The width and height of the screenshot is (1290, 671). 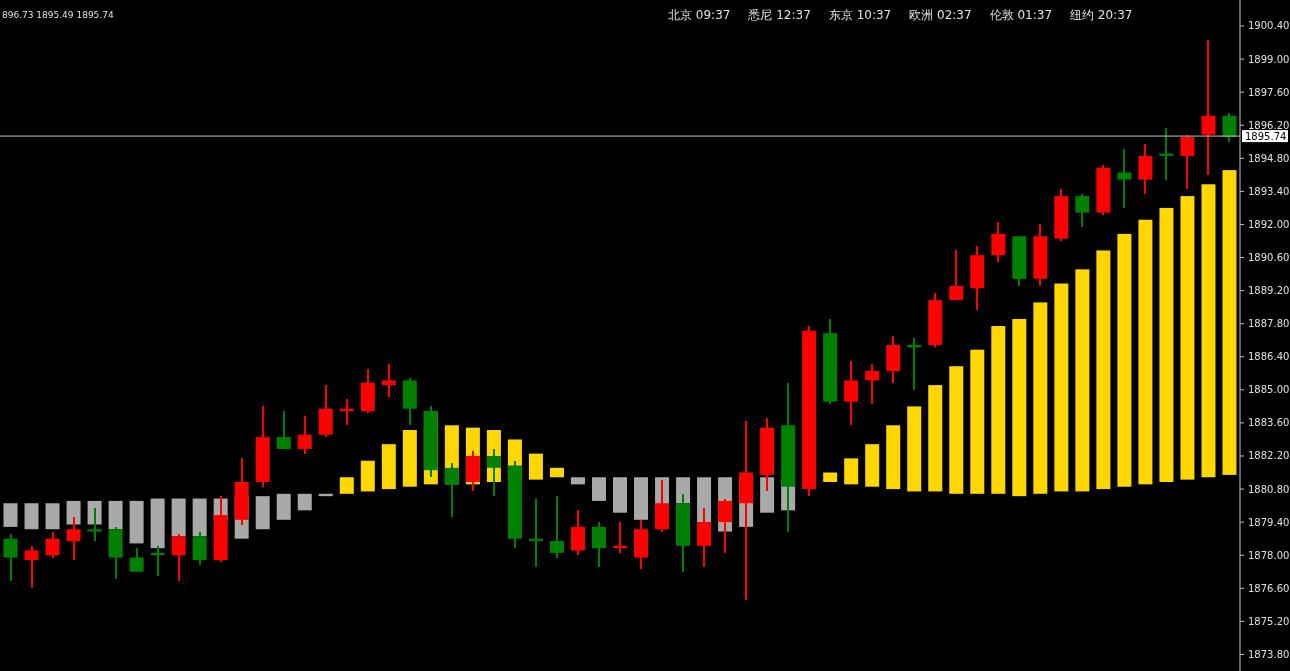 What do you see at coordinates (940, 15) in the screenshot?
I see `annotation: 欧洲 02:37` at bounding box center [940, 15].